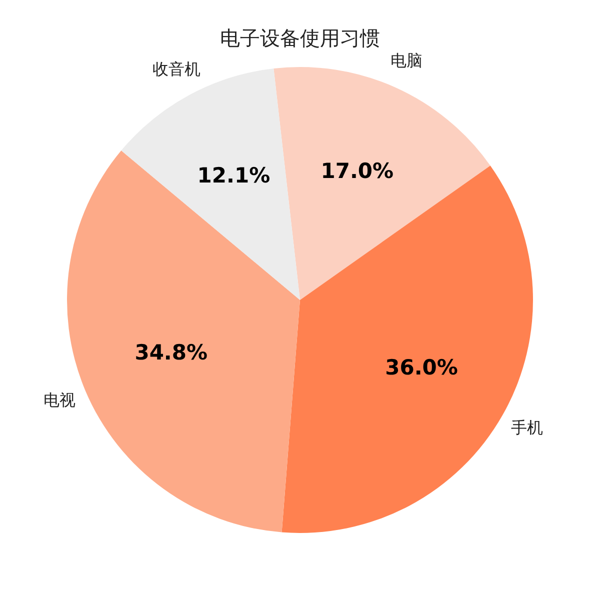  I want to click on slice-label: 手机, so click(526, 428).